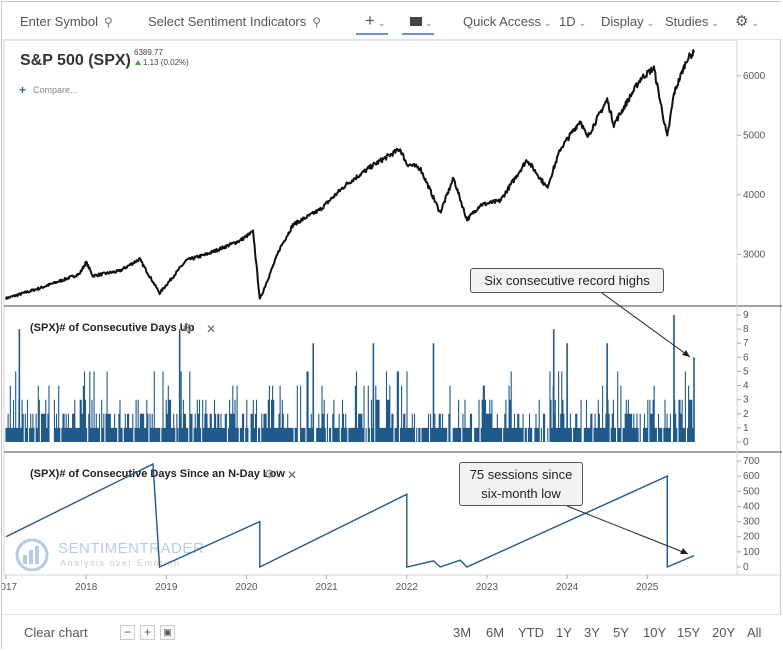  I want to click on display-menu: Display ⌄, so click(627, 21).